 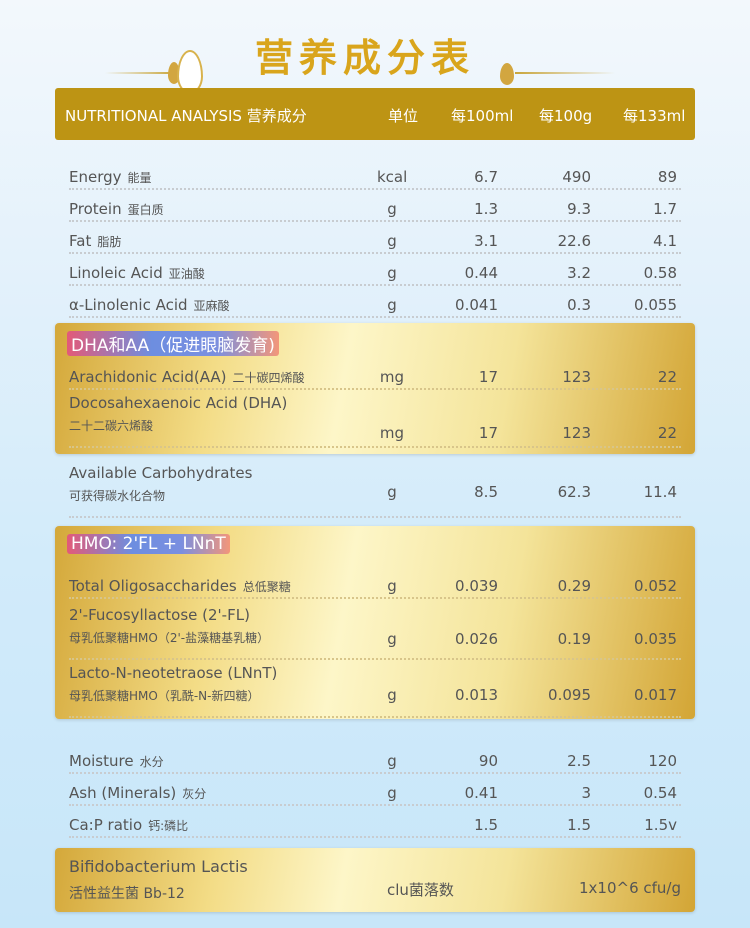 What do you see at coordinates (655, 586) in the screenshot?
I see `value-v3: 0.052` at bounding box center [655, 586].